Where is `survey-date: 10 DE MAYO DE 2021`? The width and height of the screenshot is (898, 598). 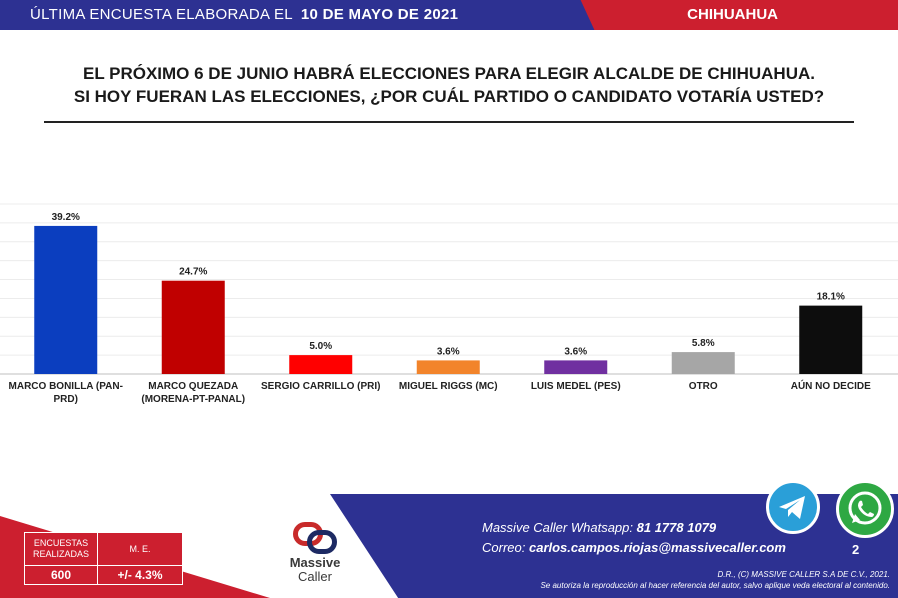
survey-date: 10 DE MAYO DE 2021 is located at coordinates (379, 14).